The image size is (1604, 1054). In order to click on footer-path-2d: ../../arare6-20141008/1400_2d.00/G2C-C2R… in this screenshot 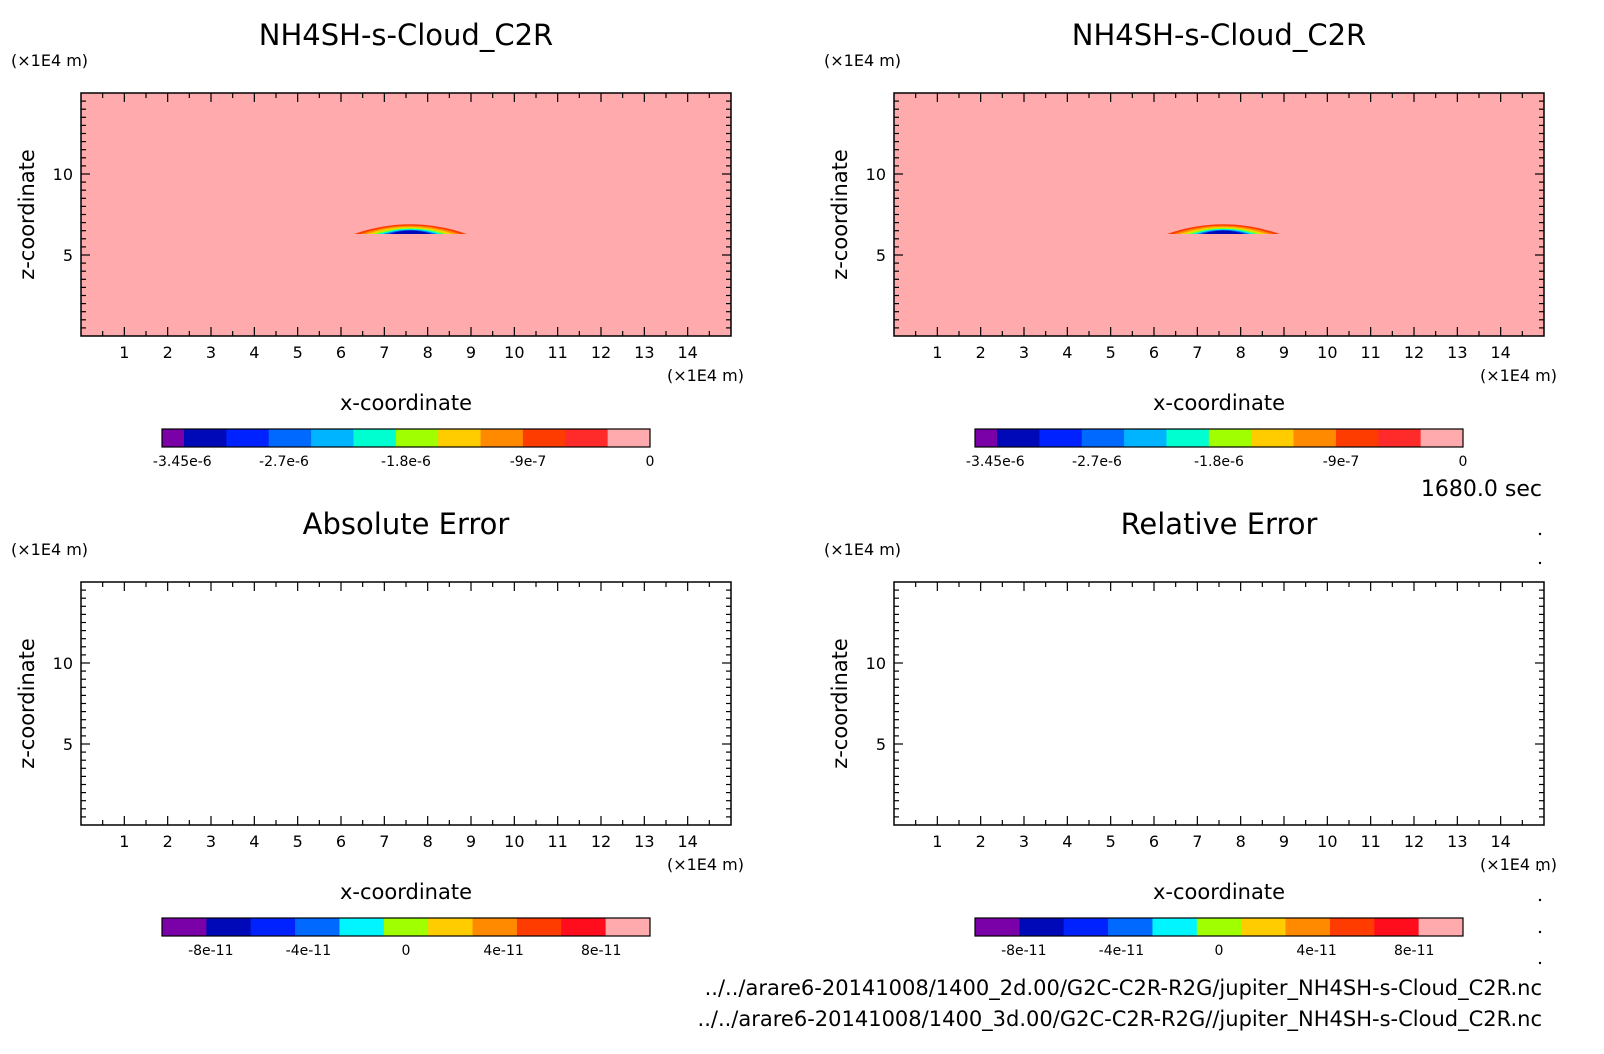, I will do `click(1123, 988)`.